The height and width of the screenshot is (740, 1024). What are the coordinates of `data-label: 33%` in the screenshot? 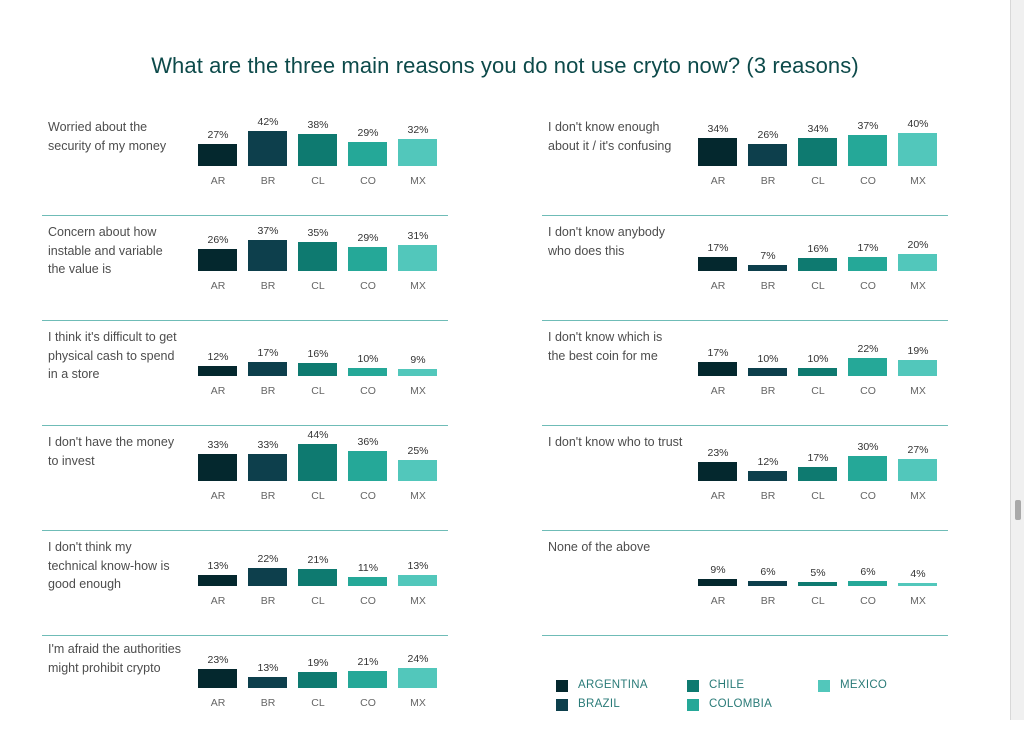 It's located at (268, 445).